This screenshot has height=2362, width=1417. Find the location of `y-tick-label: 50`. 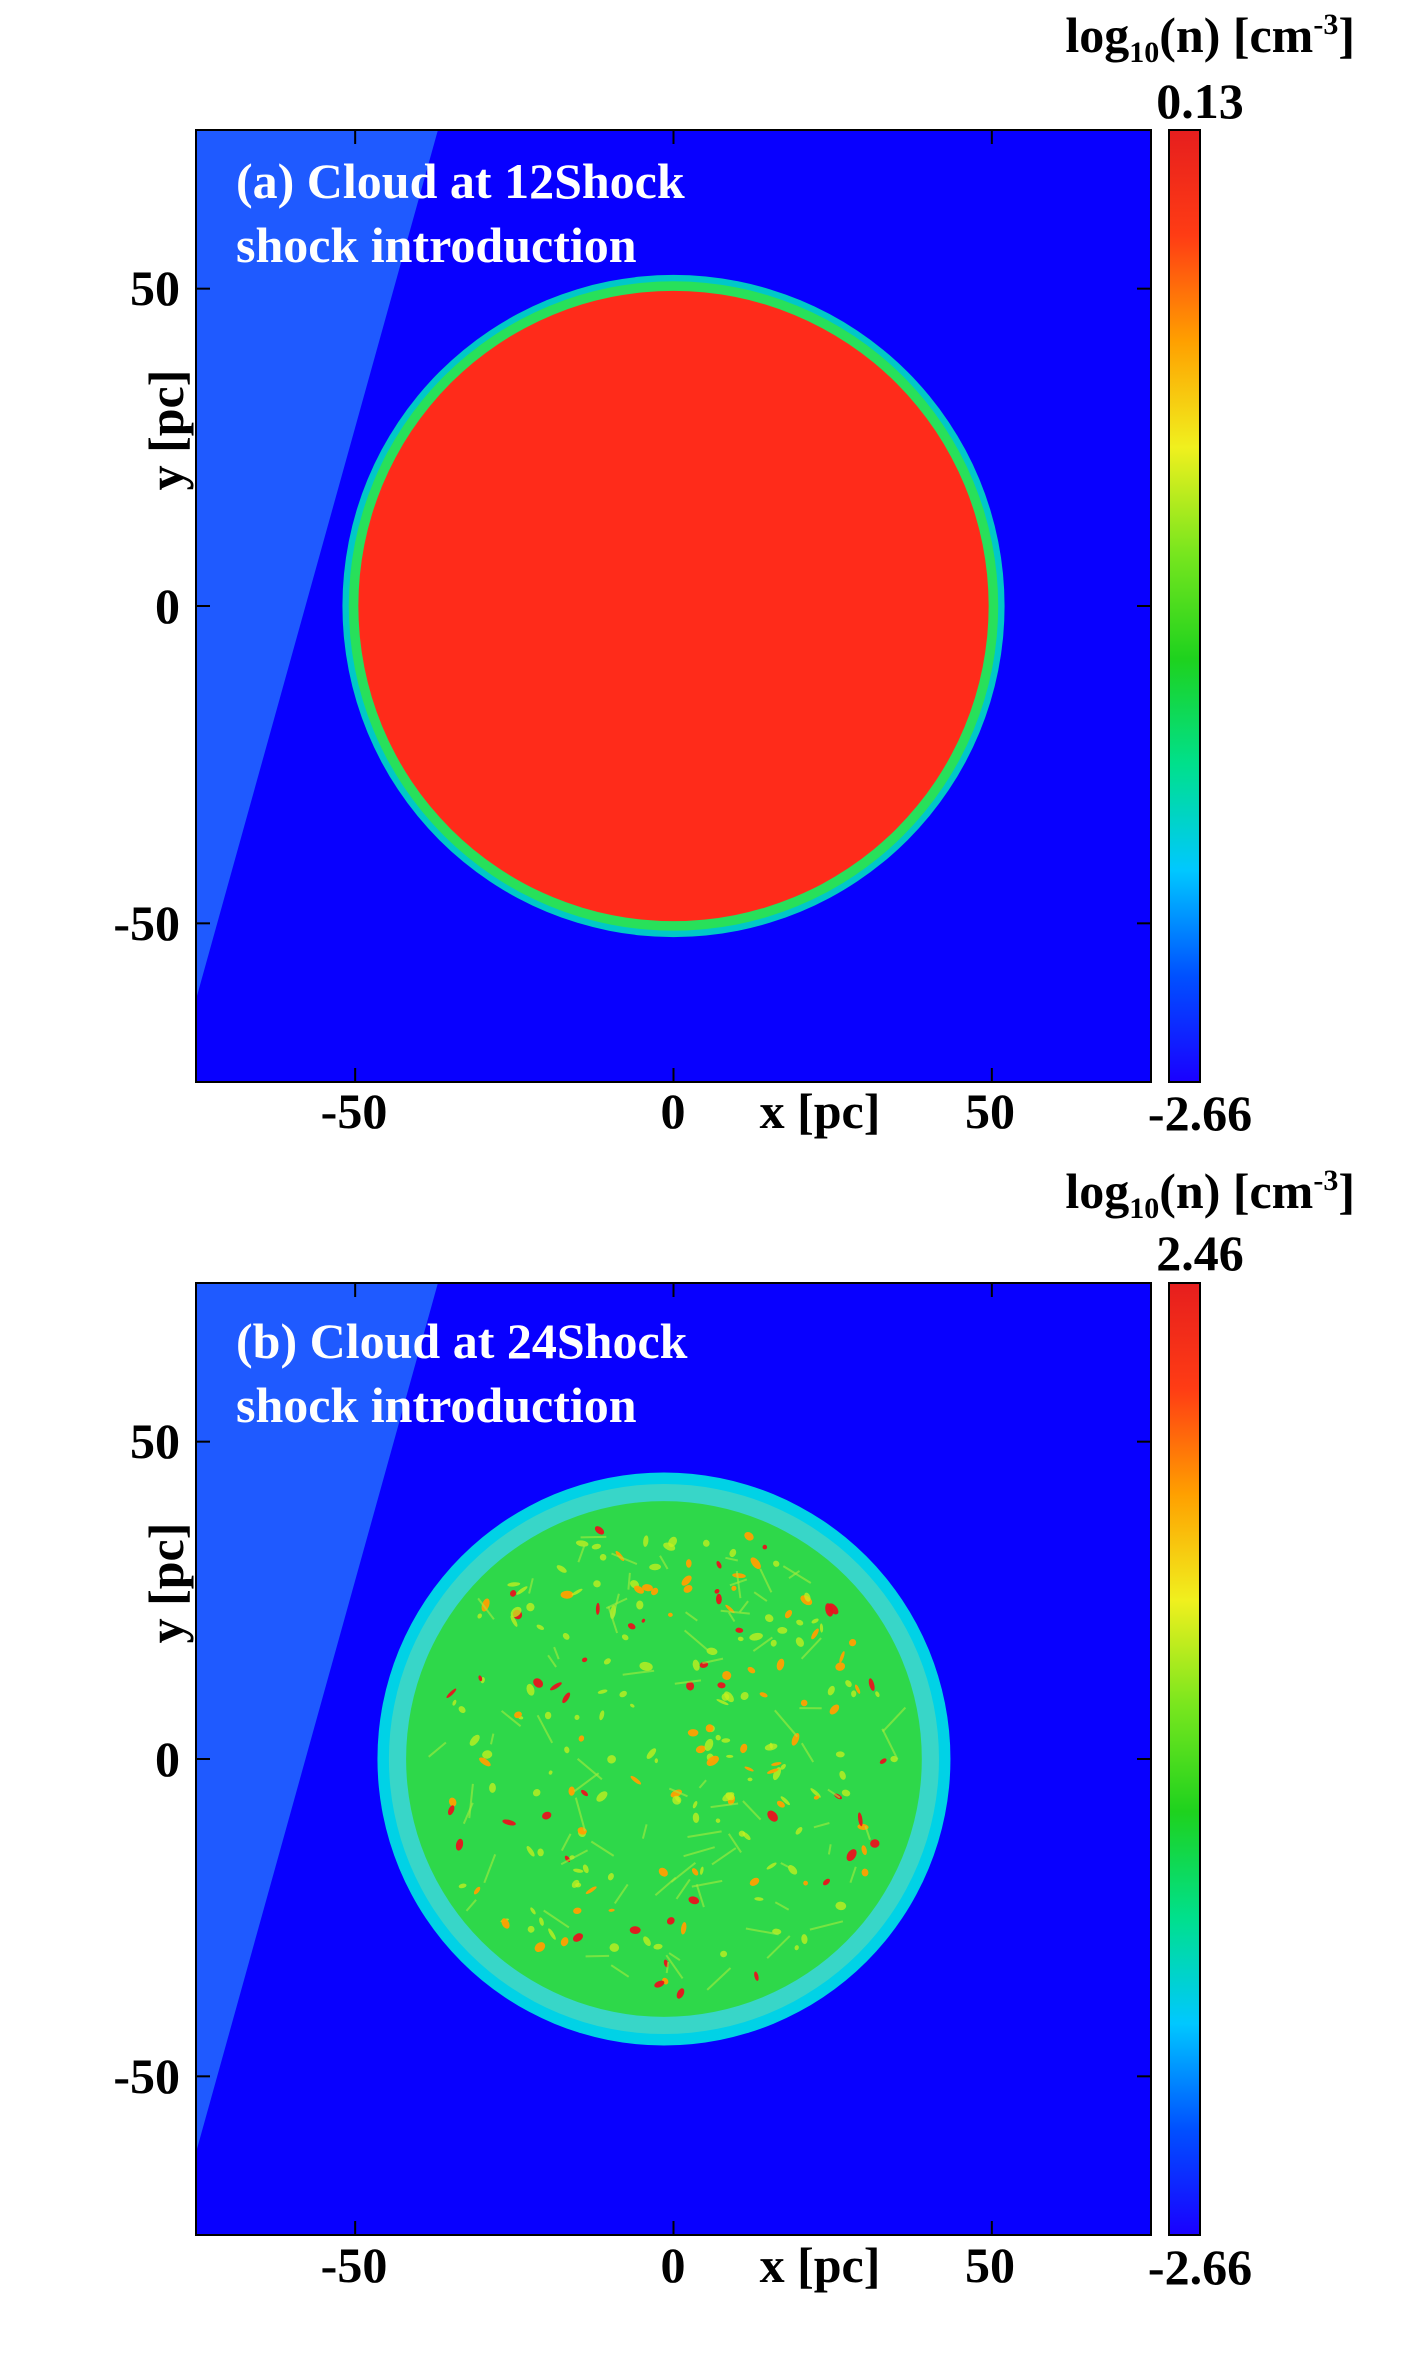

y-tick-label: 50 is located at coordinates (155, 288).